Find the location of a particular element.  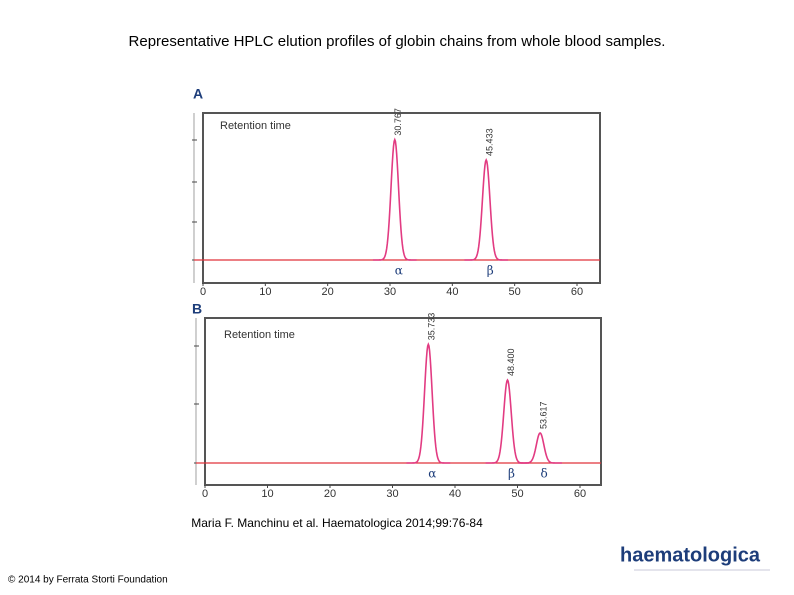

peak-label: 48.400 is located at coordinates (511, 363).